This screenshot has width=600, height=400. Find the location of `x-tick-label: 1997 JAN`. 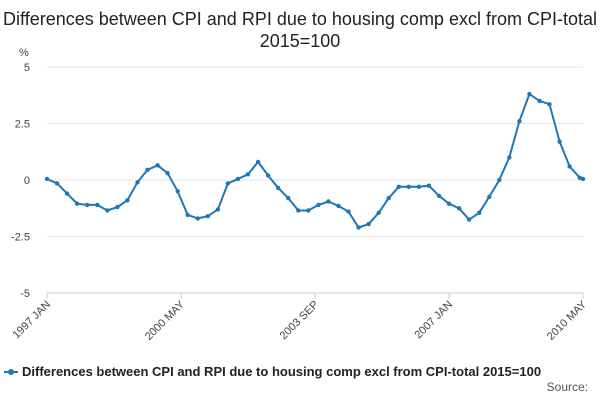

x-tick-label: 1997 JAN is located at coordinates (31, 320).